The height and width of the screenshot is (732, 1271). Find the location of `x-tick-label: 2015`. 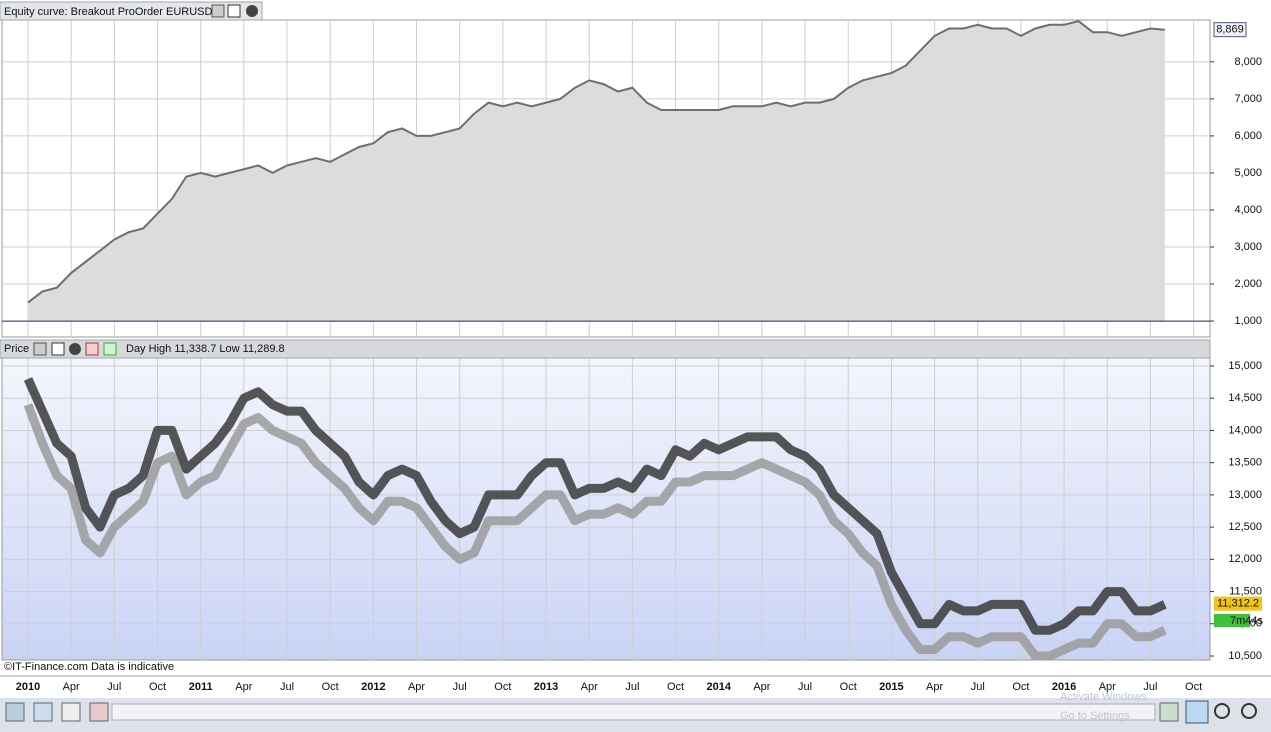

x-tick-label: 2015 is located at coordinates (891, 687).